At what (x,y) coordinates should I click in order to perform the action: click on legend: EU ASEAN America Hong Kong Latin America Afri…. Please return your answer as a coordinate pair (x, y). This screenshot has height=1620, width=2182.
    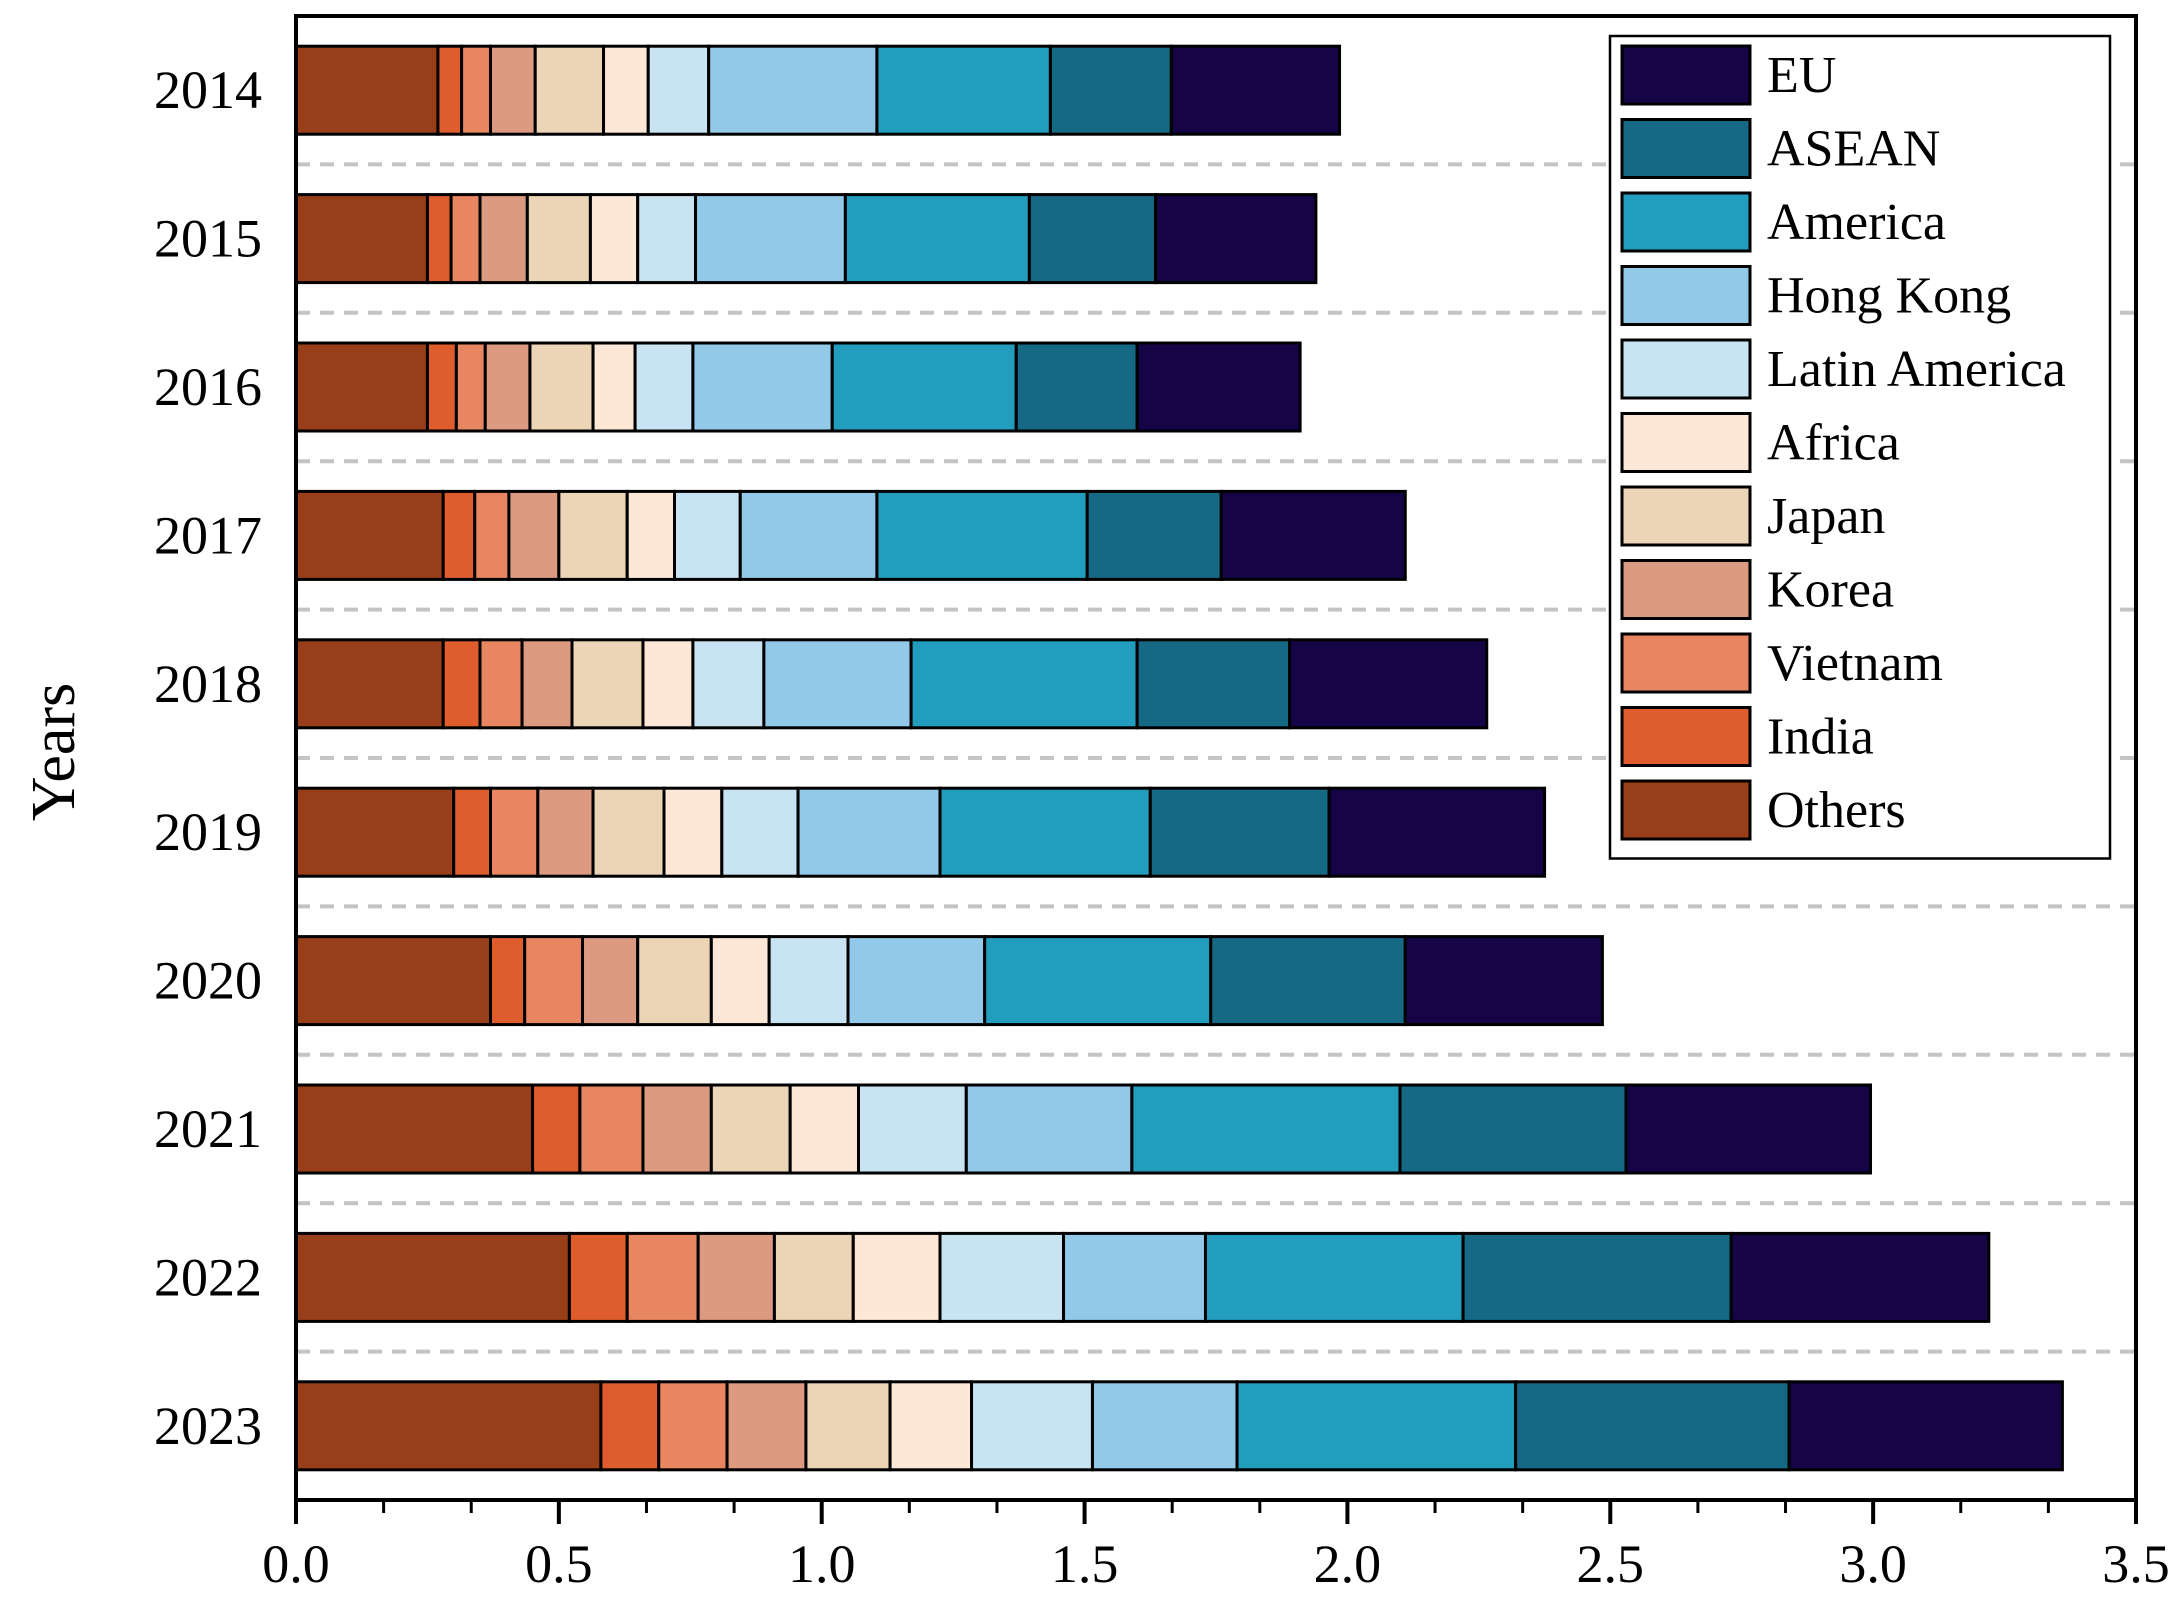
    Looking at the image, I should click on (1860, 447).